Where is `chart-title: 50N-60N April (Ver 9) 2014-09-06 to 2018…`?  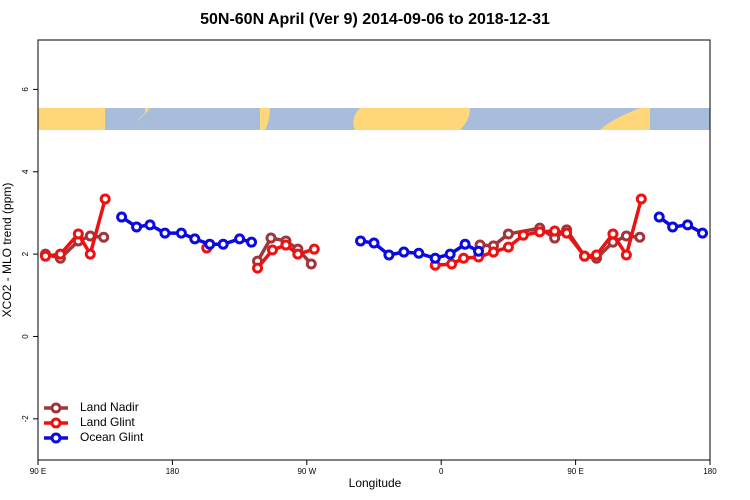 chart-title: 50N-60N April (Ver 9) 2014-09-06 to 2018… is located at coordinates (375, 19).